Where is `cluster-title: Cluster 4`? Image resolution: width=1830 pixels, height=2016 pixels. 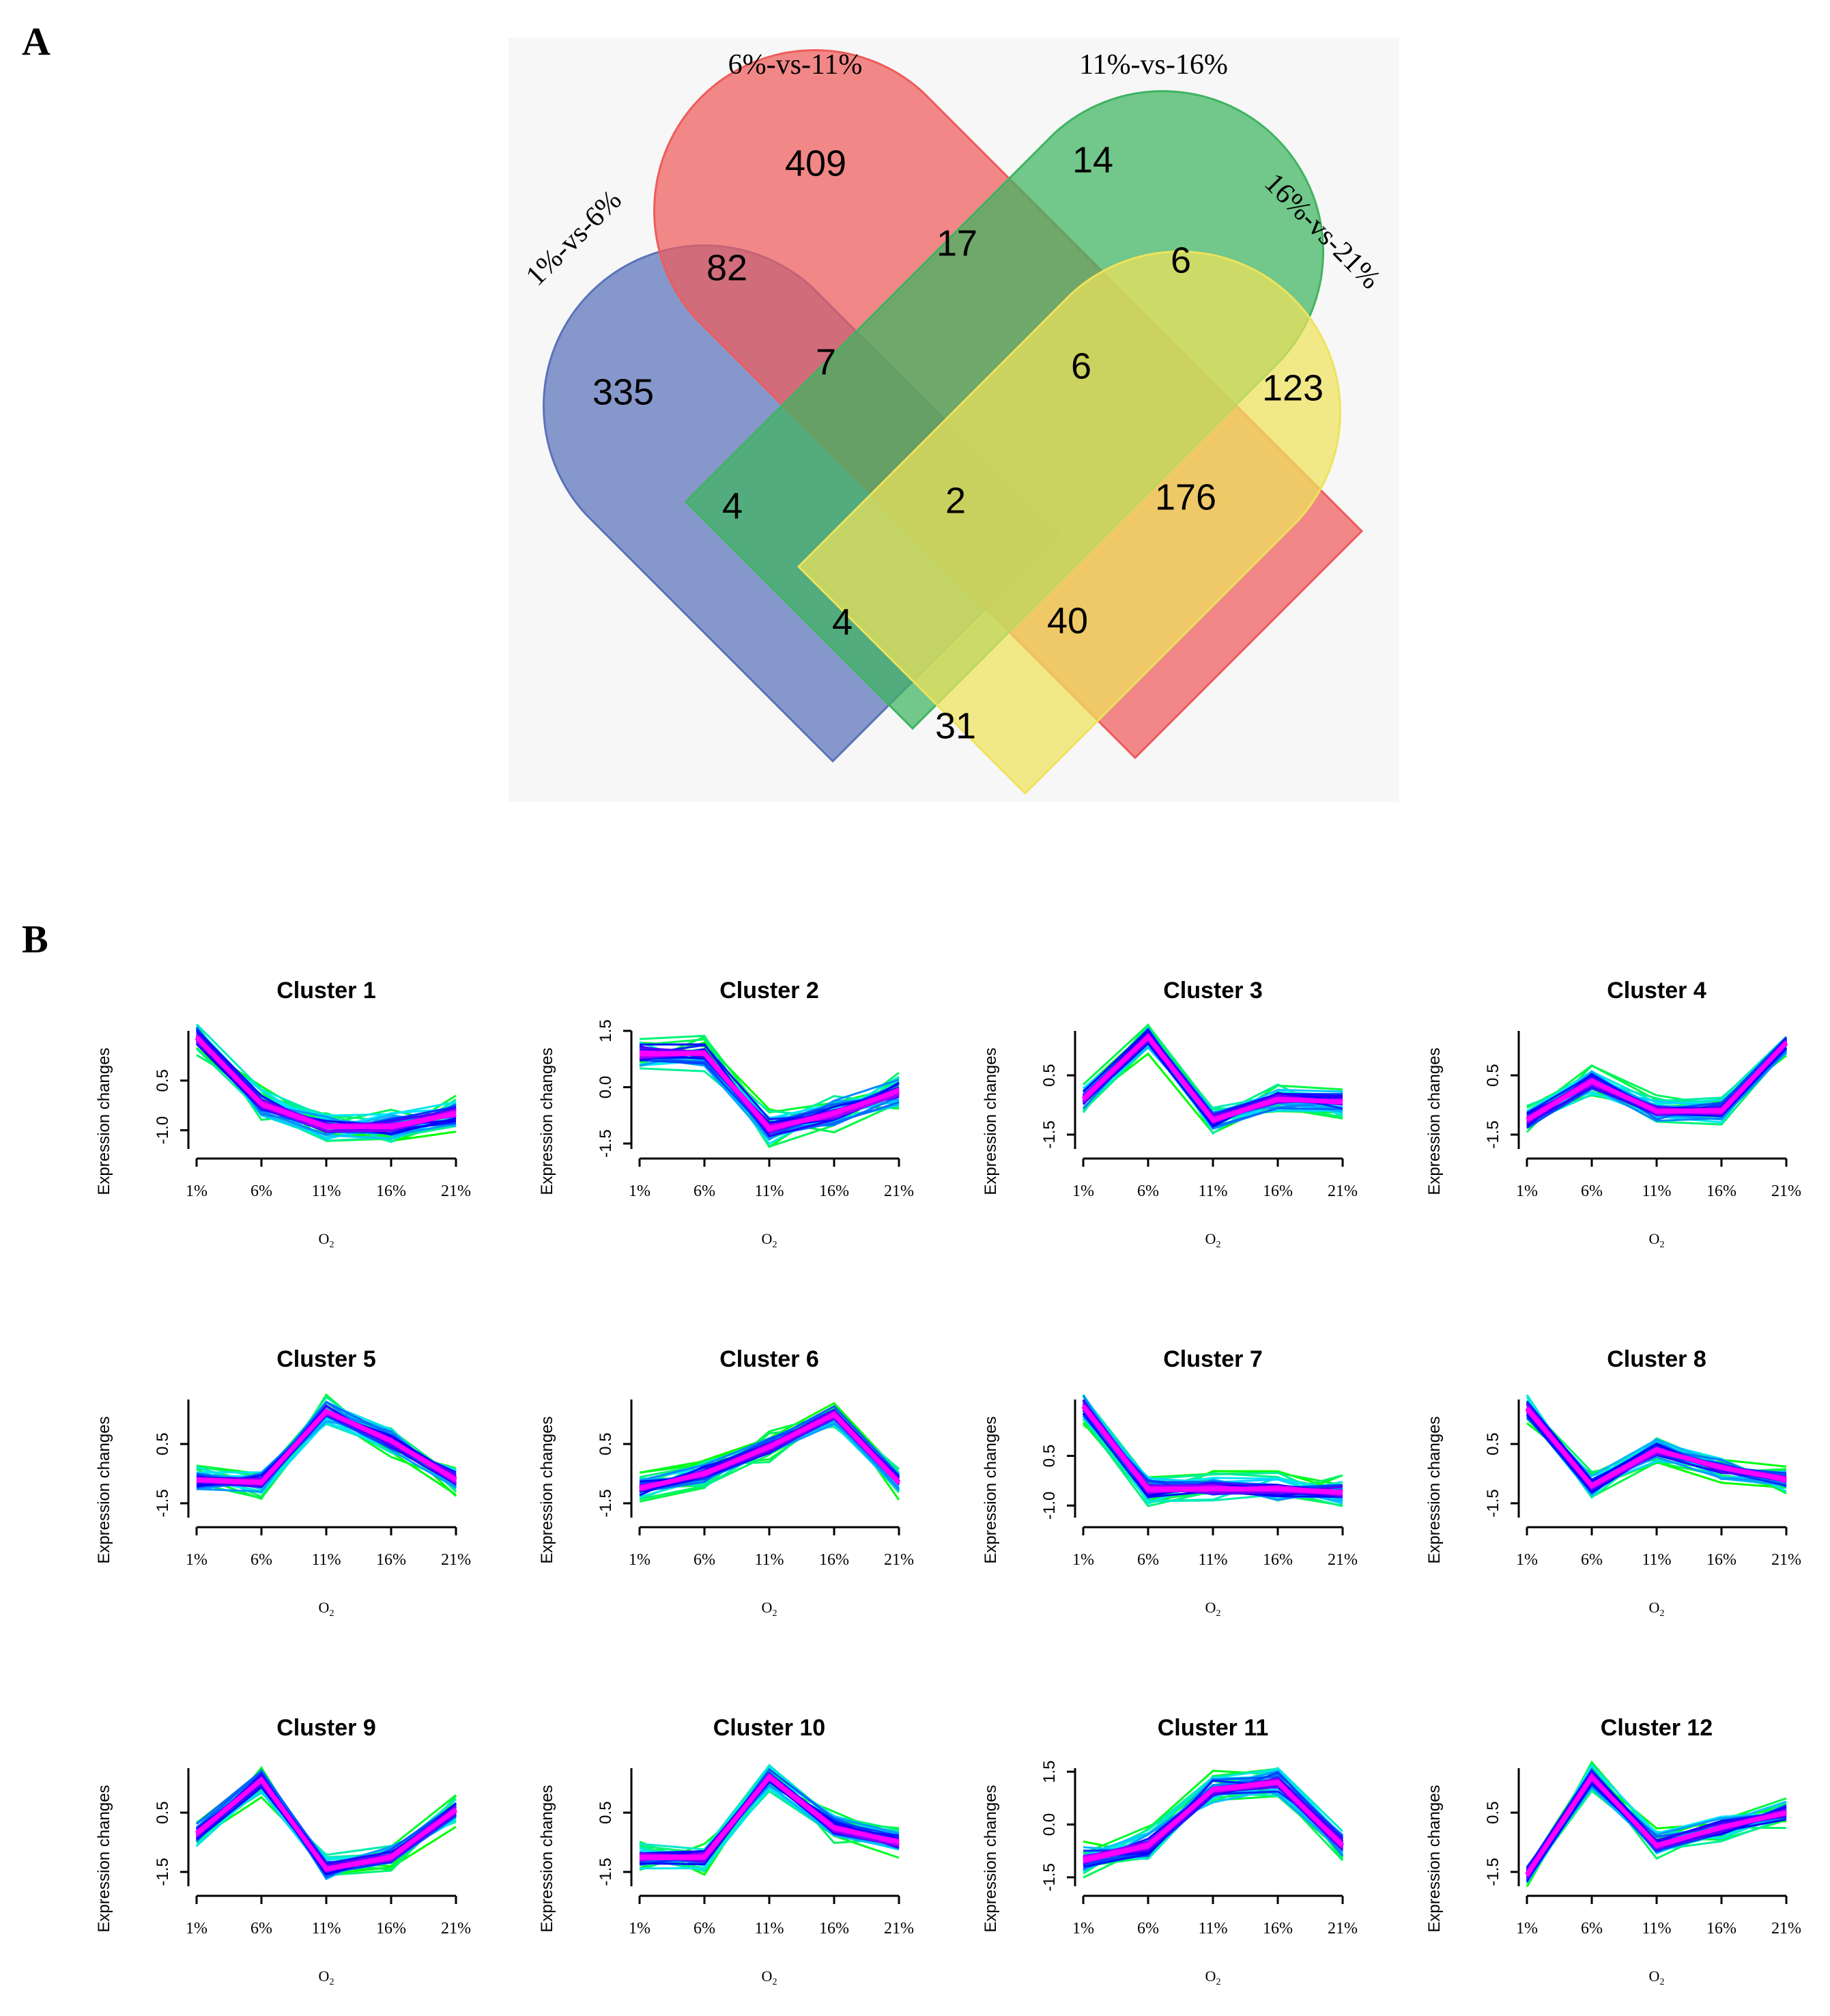
cluster-title: Cluster 4 is located at coordinates (1656, 991).